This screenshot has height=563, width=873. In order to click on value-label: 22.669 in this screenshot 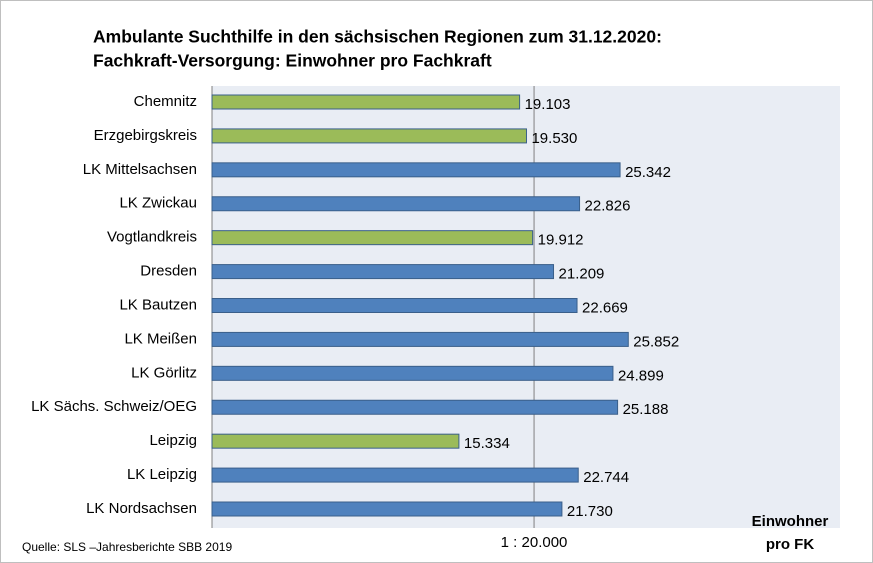, I will do `click(605, 307)`.